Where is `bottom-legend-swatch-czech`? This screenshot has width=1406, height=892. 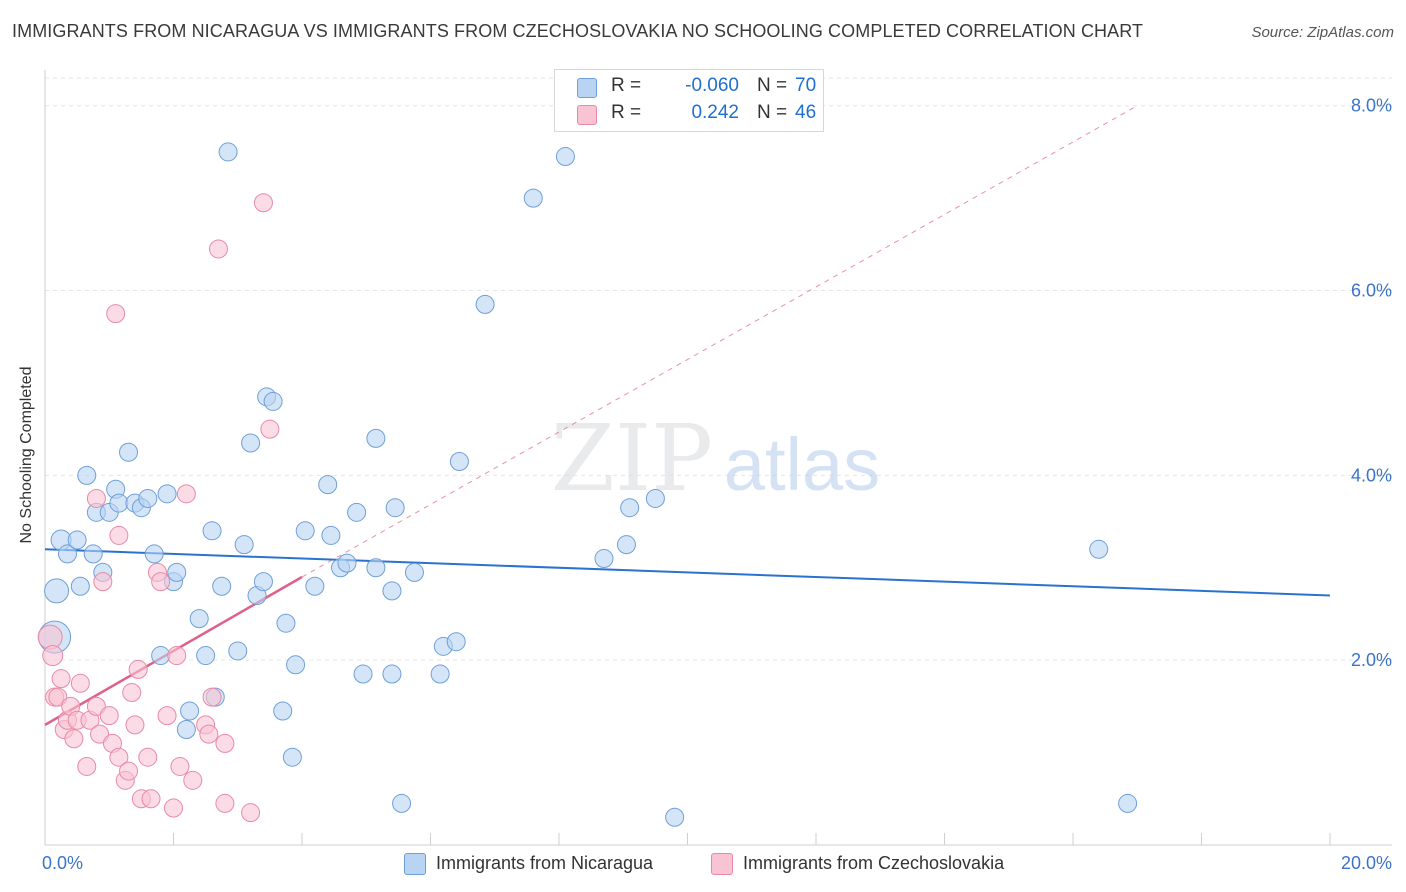 bottom-legend-swatch-czech is located at coordinates (722, 864).